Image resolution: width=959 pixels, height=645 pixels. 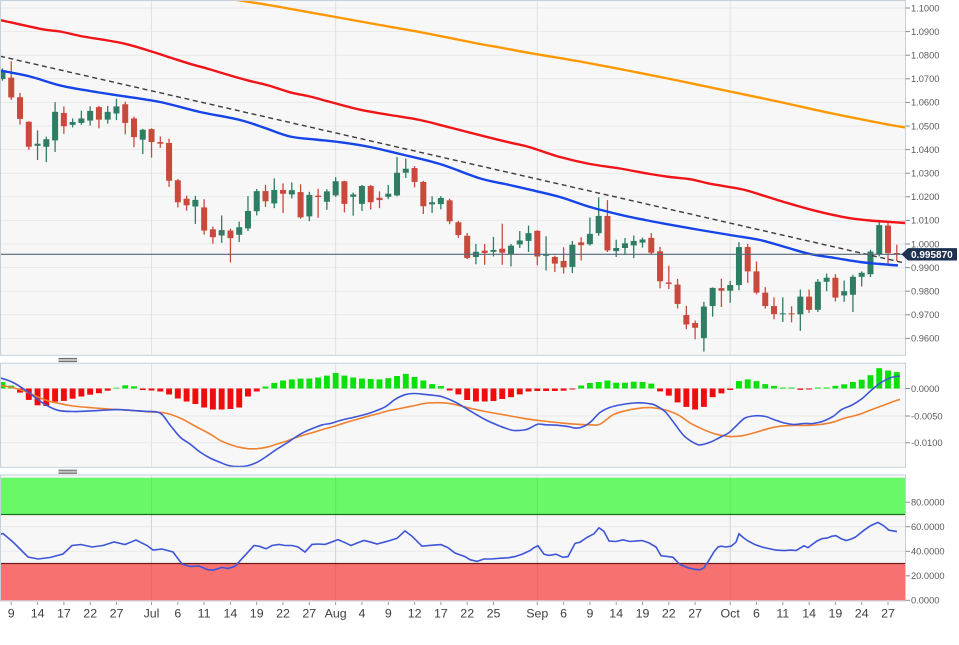 What do you see at coordinates (925, 103) in the screenshot?
I see `svg-text: 1.0600` at bounding box center [925, 103].